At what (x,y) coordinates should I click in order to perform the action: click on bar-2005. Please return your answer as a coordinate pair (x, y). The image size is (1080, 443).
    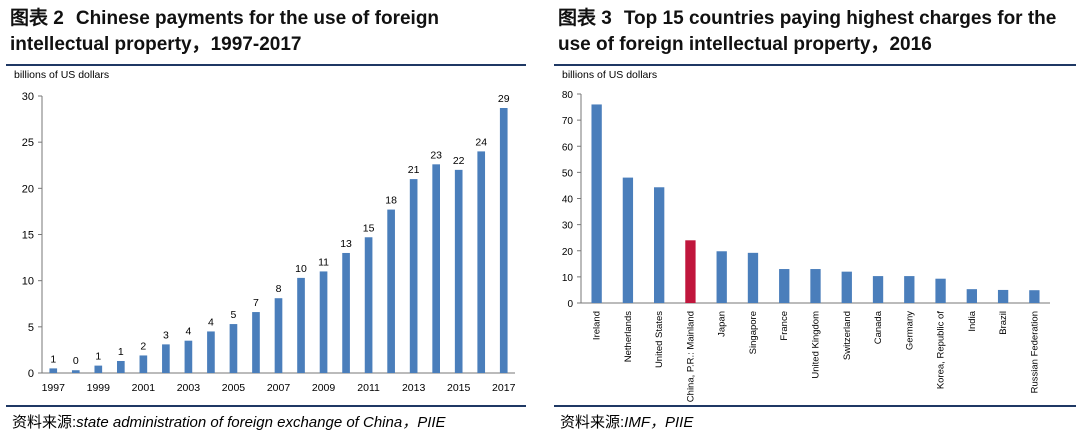
    Looking at the image, I should click on (233, 348).